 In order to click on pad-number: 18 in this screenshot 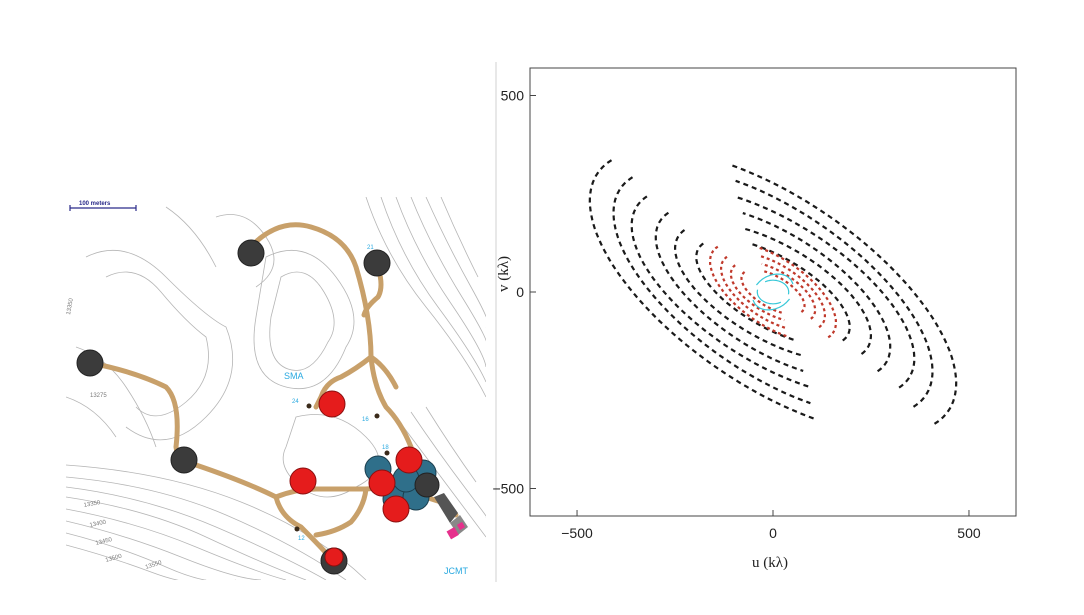, I will do `click(385, 448)`.